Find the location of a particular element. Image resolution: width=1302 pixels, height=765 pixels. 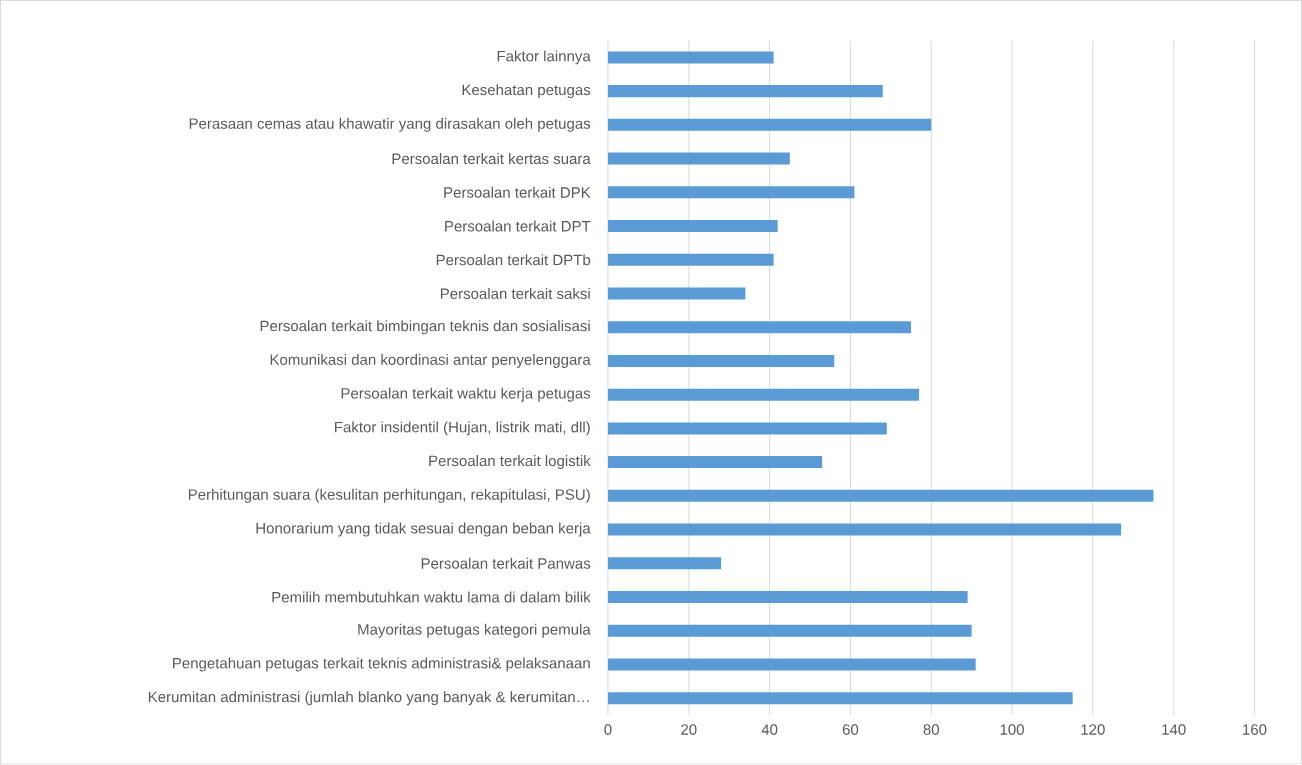

x-tick-label: 20 is located at coordinates (689, 730).